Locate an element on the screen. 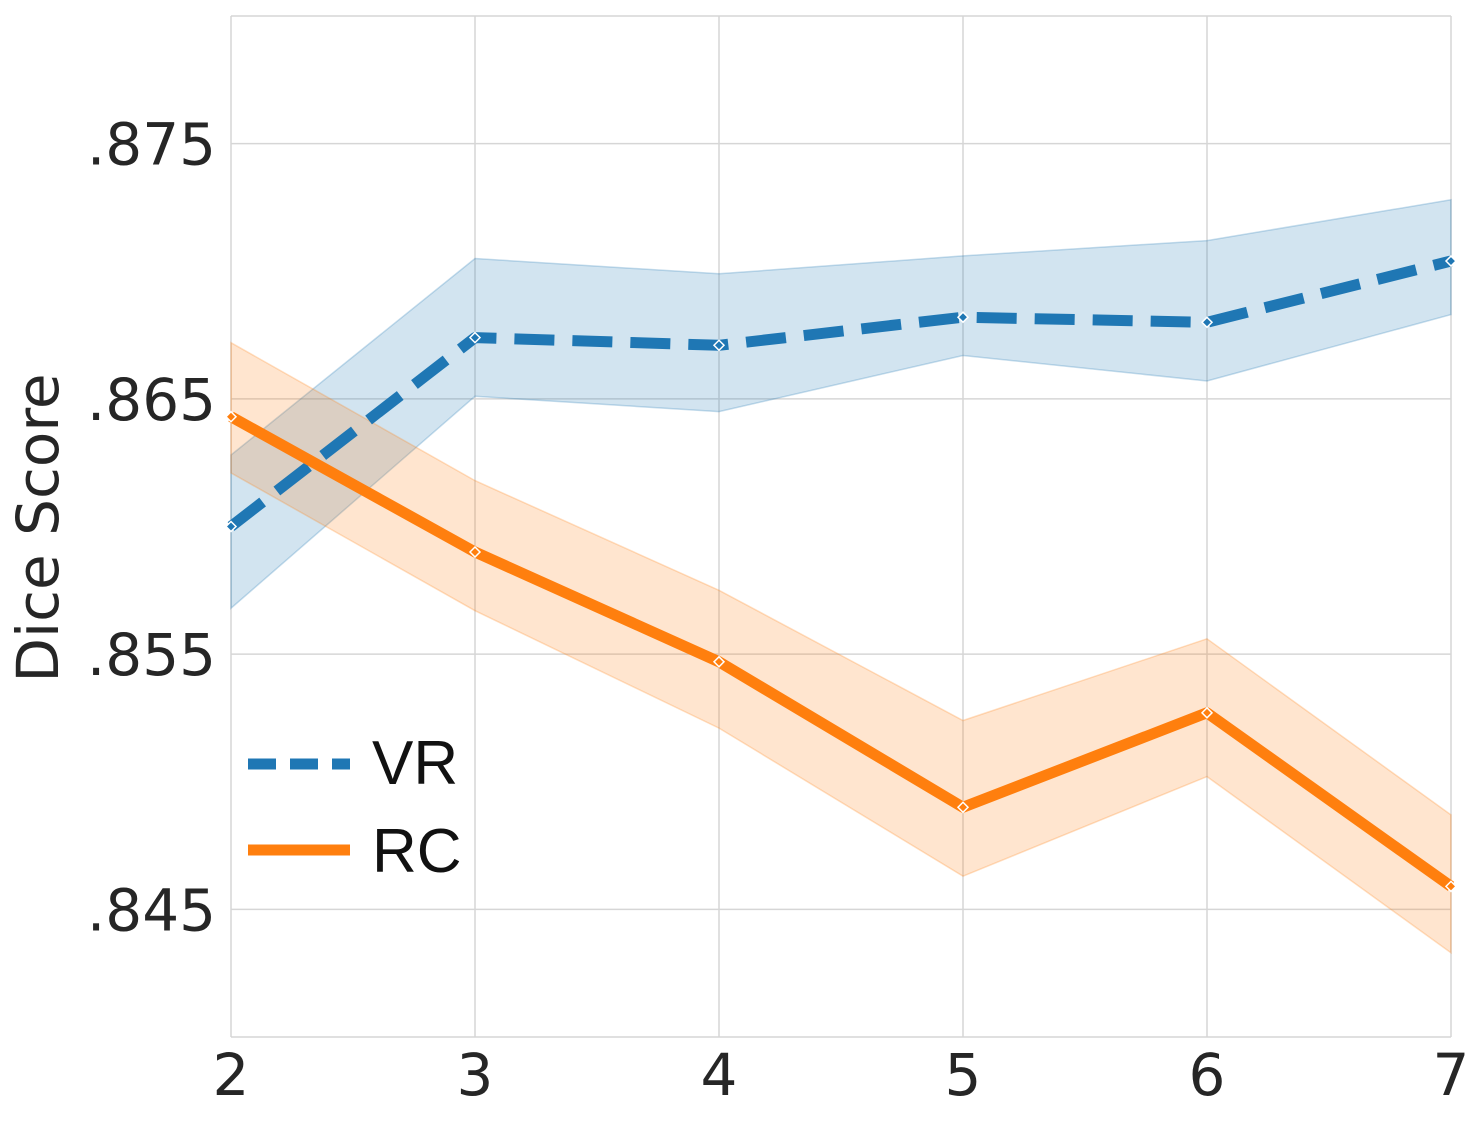  y-tick-label-.865: .865 is located at coordinates (151, 400).